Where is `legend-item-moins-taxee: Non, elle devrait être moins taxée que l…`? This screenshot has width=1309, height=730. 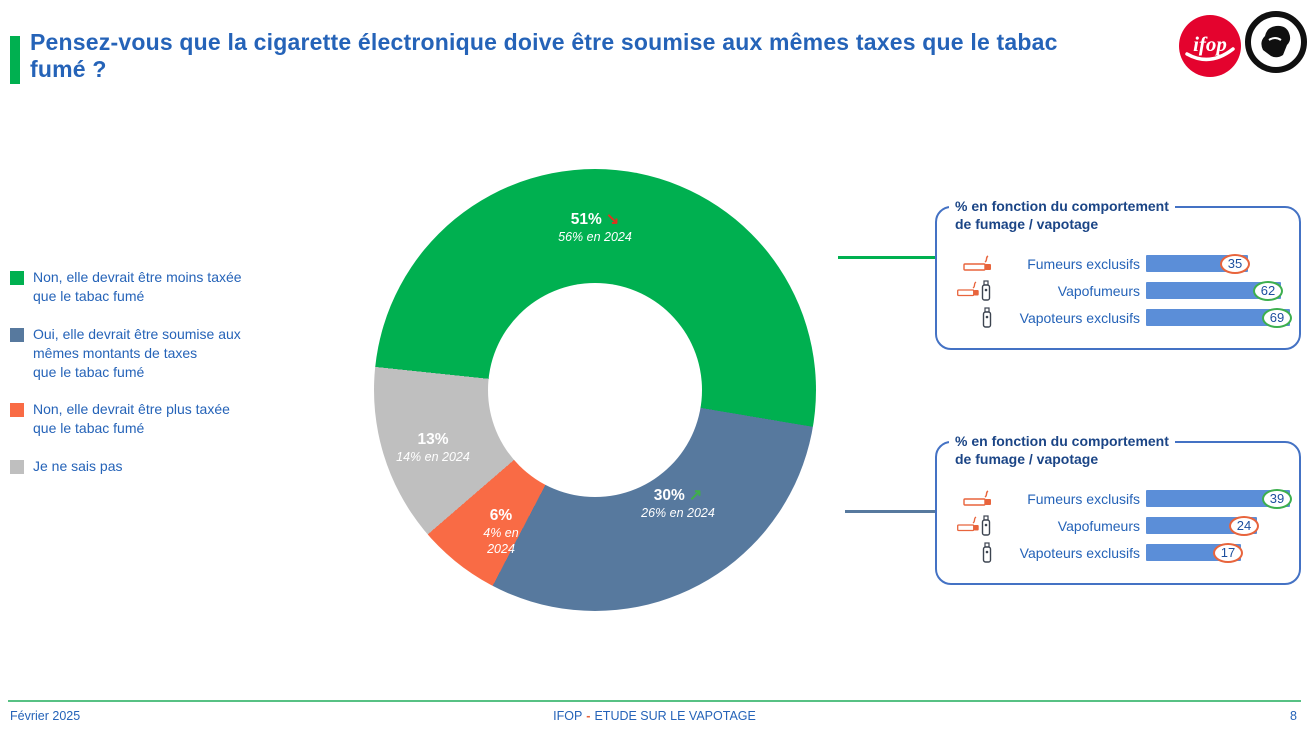 legend-item-moins-taxee: Non, elle devrait être moins taxée que l… is located at coordinates (167, 287).